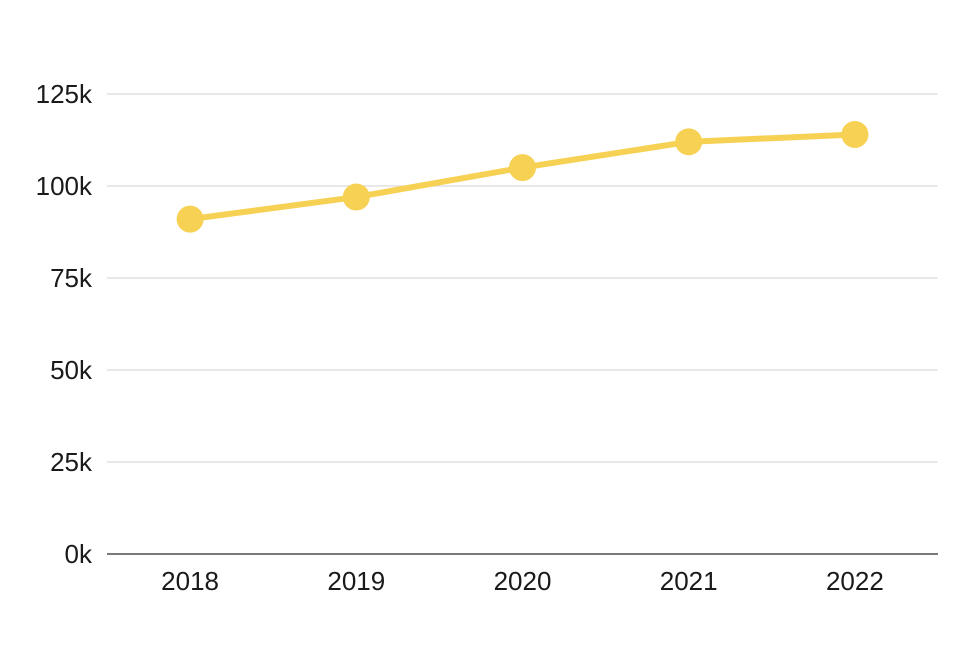 The width and height of the screenshot is (973, 652). What do you see at coordinates (689, 581) in the screenshot?
I see `x-axis-tick-label: 2021` at bounding box center [689, 581].